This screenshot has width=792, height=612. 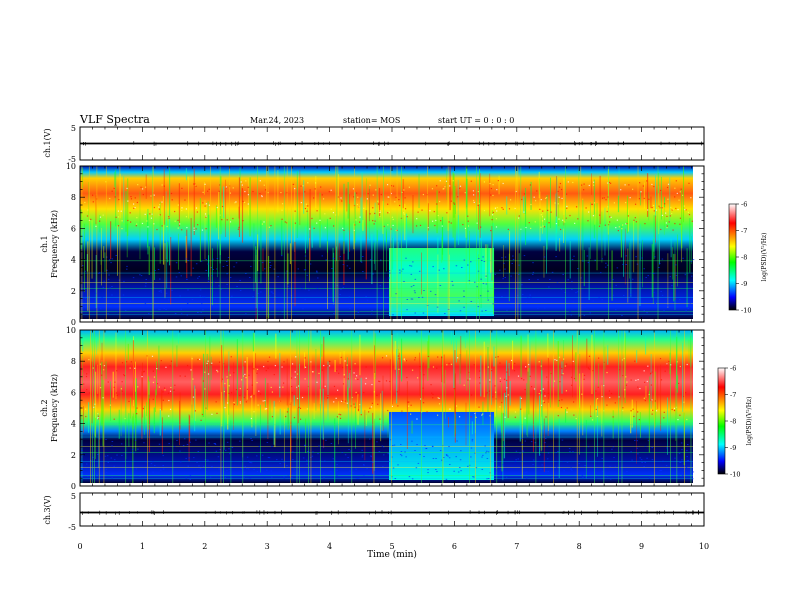 What do you see at coordinates (392, 143) in the screenshot?
I see `ch1-waveform-noise` at bounding box center [392, 143].